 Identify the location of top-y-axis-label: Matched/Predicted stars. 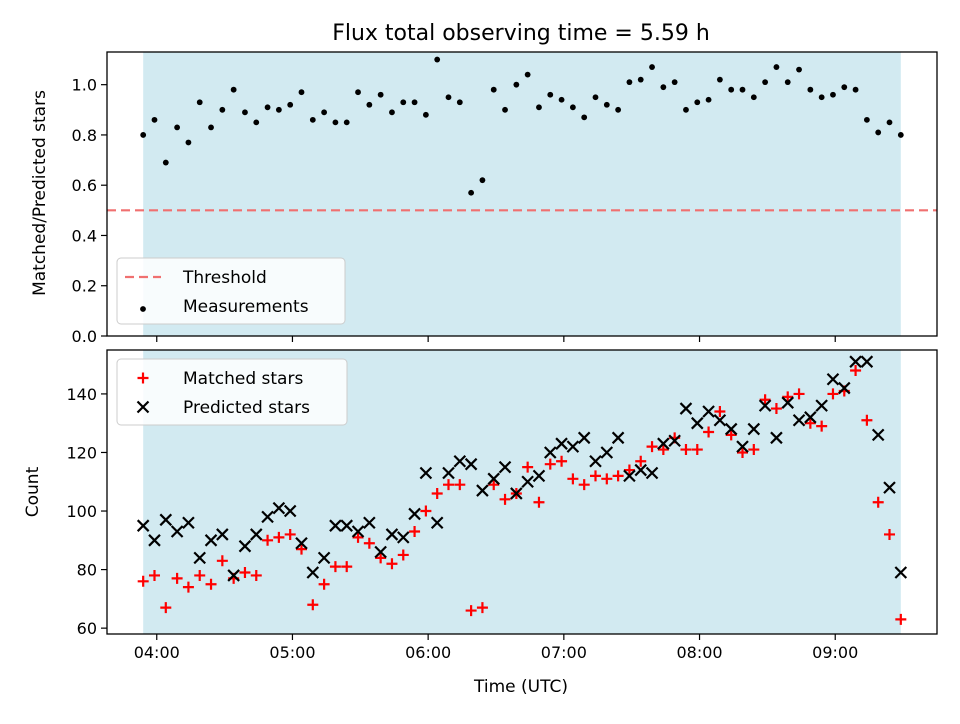
(40, 193).